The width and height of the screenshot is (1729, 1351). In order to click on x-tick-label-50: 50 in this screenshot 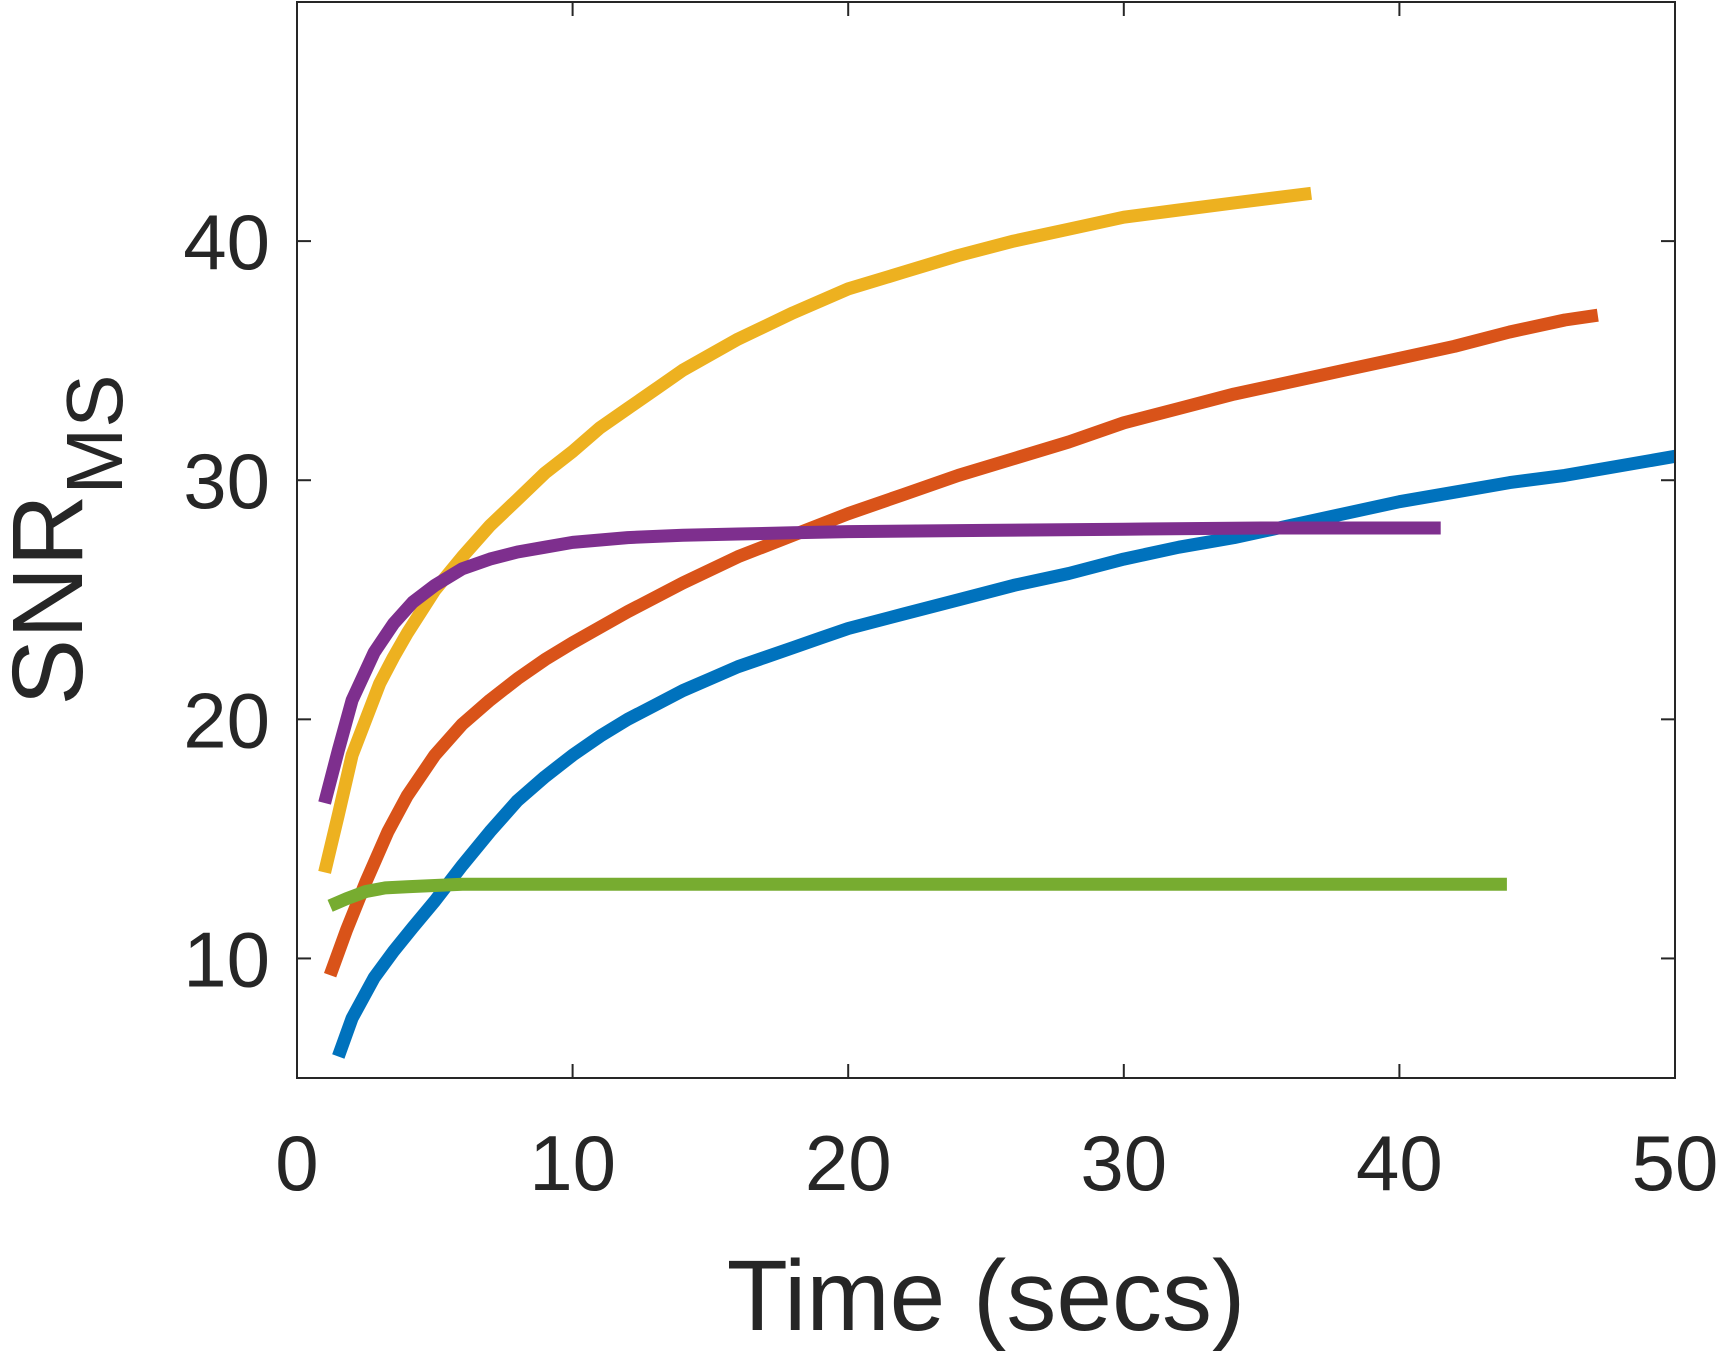, I will do `click(1675, 1163)`.